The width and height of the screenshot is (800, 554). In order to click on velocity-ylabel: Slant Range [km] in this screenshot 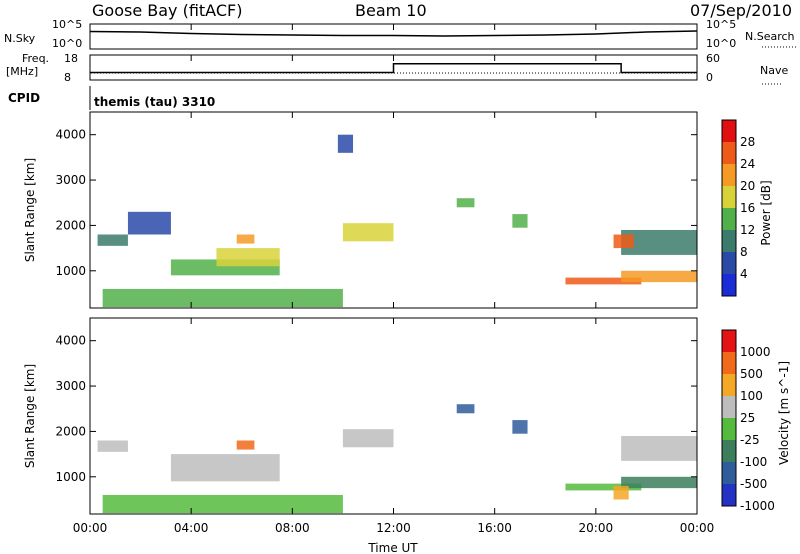, I will do `click(30, 416)`.